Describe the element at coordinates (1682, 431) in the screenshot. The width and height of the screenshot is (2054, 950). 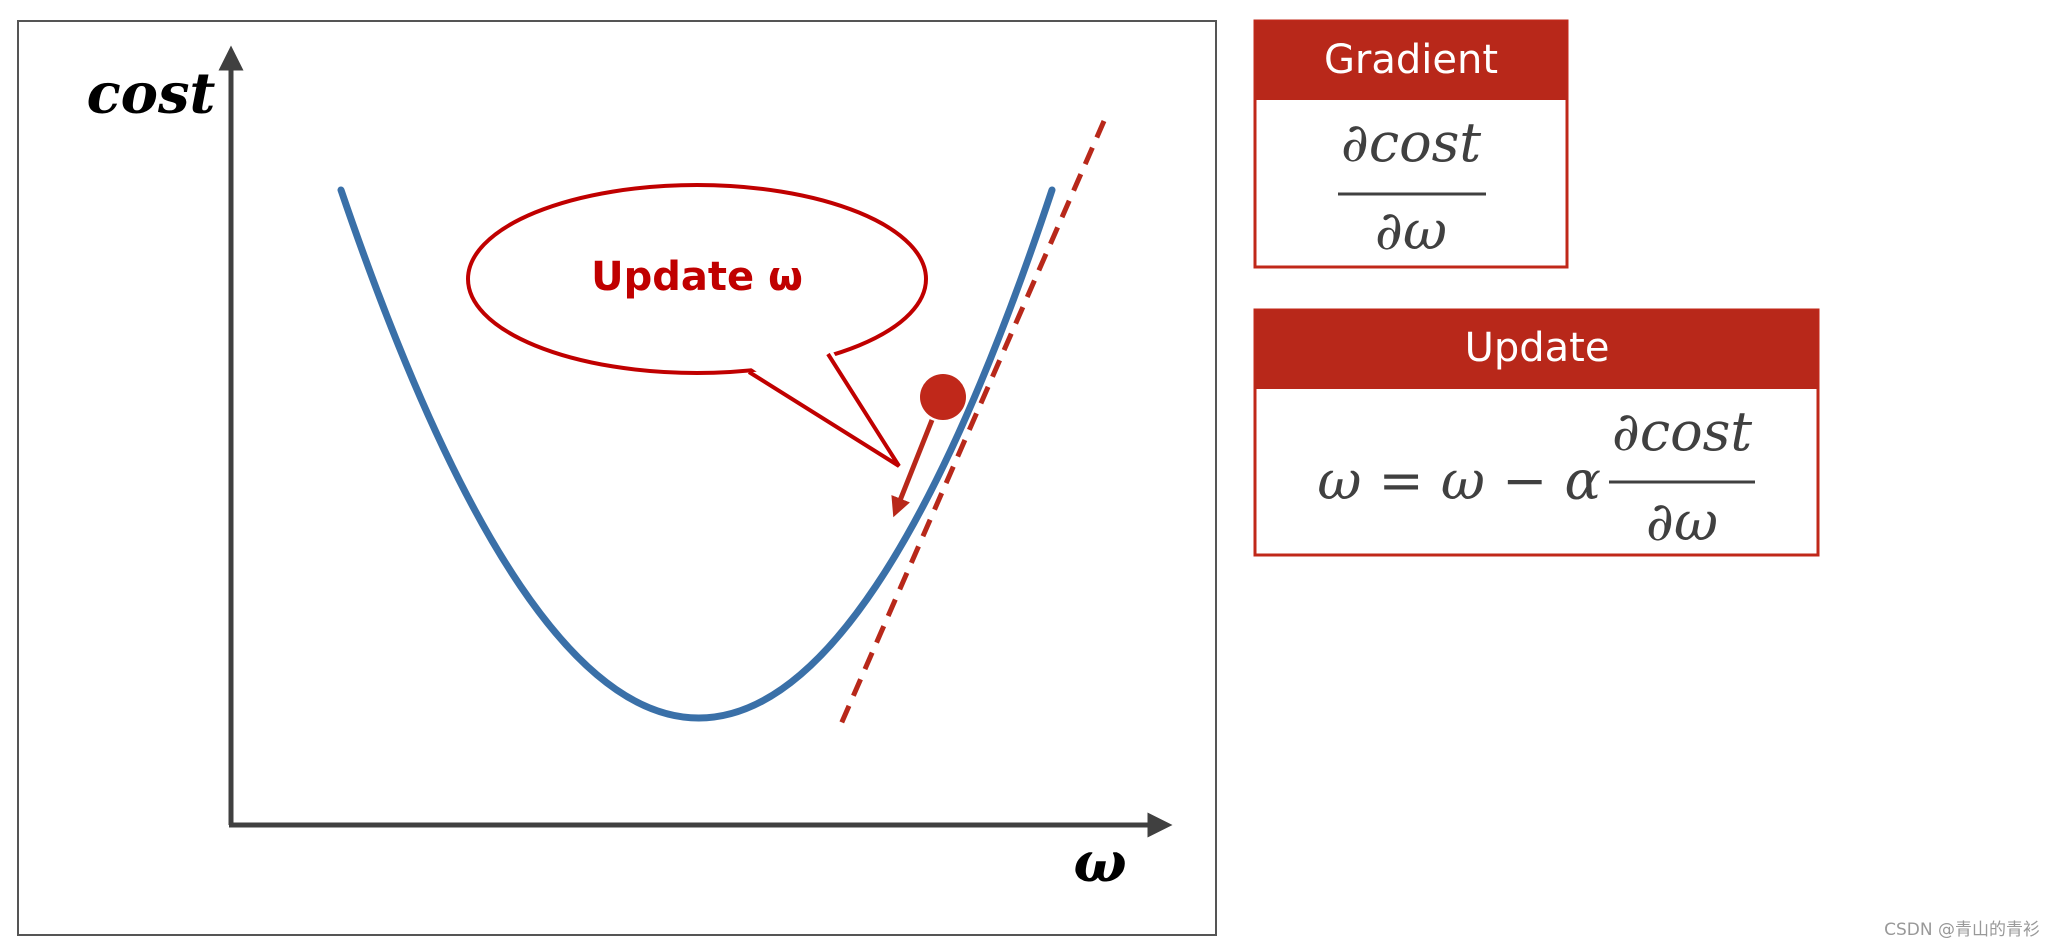
I see `update-numerator: ∂cost` at that location.